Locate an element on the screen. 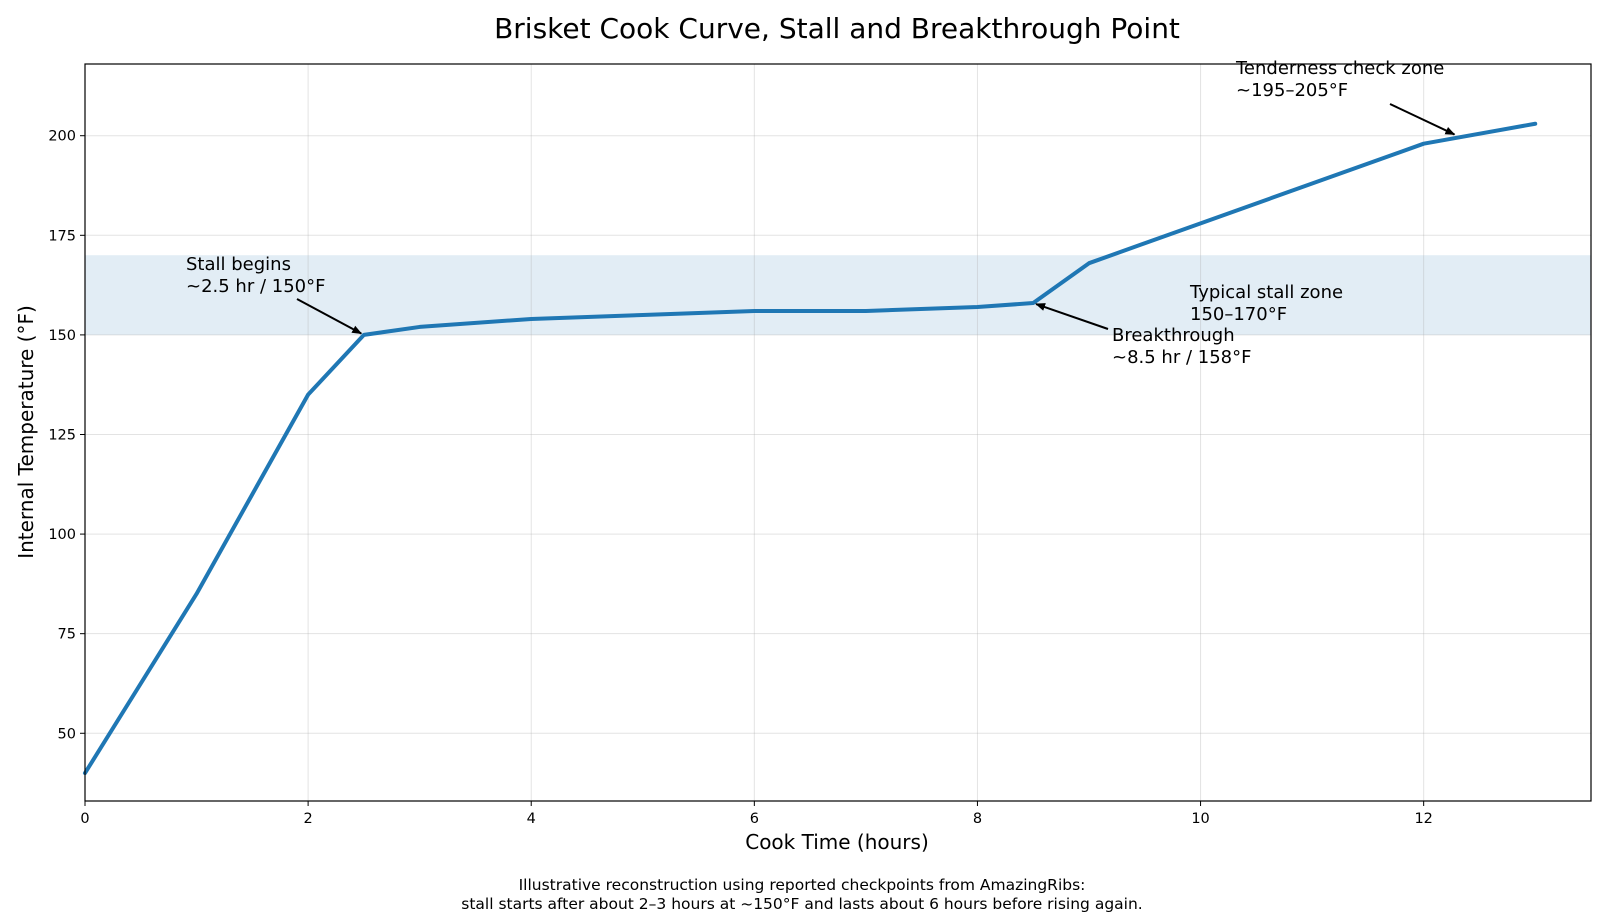  y-tick-label: 200 is located at coordinates (62, 137).